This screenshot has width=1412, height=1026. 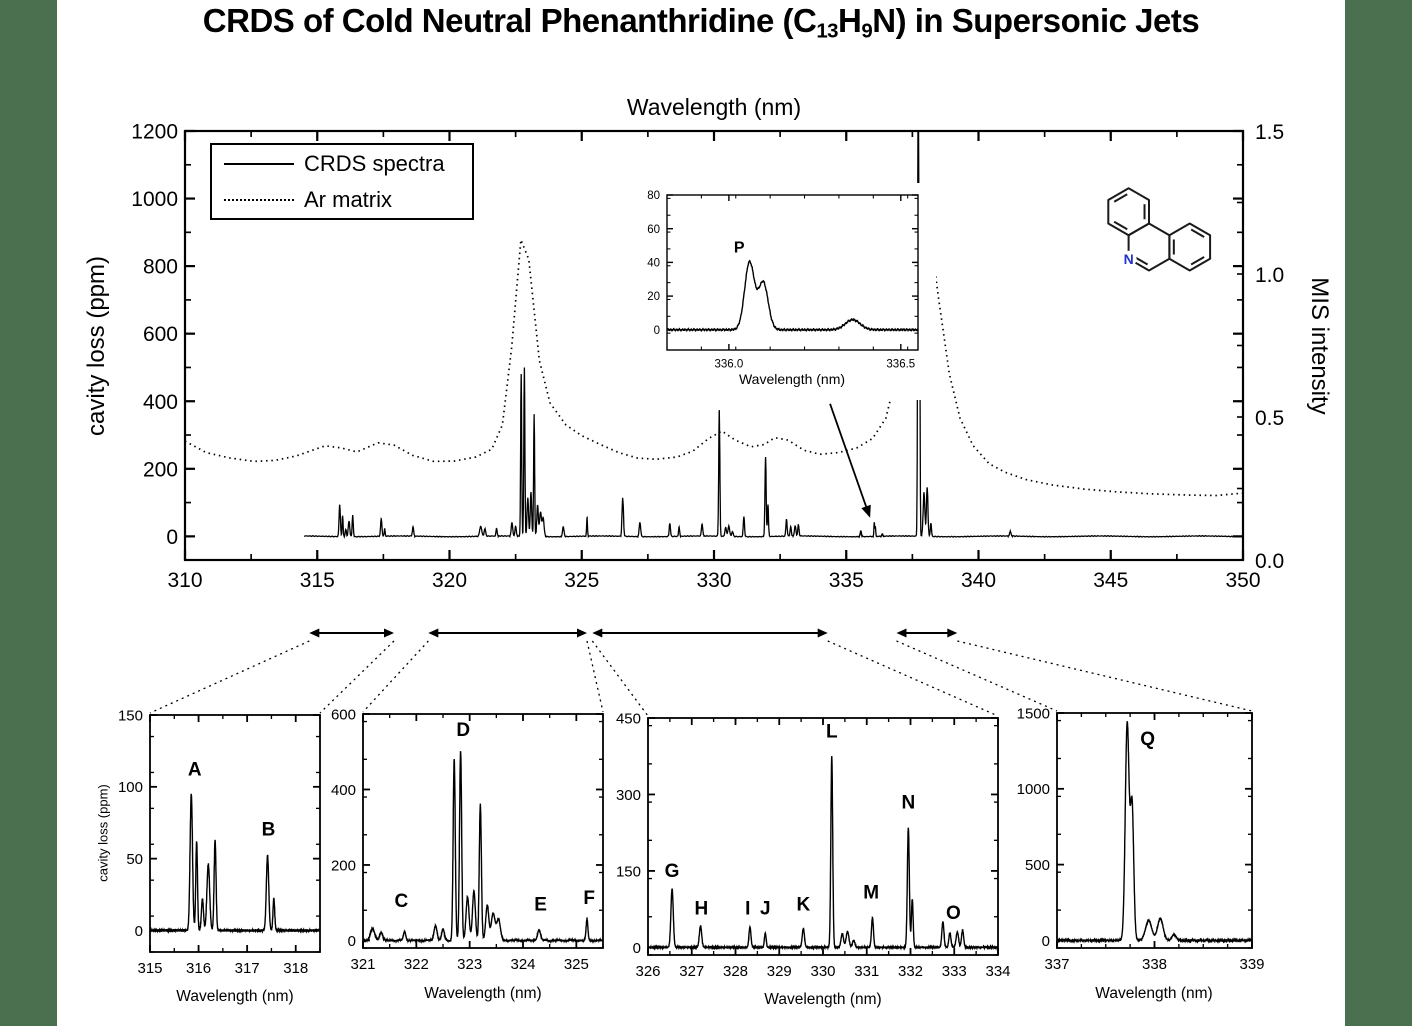 What do you see at coordinates (343, 790) in the screenshot?
I see `panel2-y-tick-label: 400` at bounding box center [343, 790].